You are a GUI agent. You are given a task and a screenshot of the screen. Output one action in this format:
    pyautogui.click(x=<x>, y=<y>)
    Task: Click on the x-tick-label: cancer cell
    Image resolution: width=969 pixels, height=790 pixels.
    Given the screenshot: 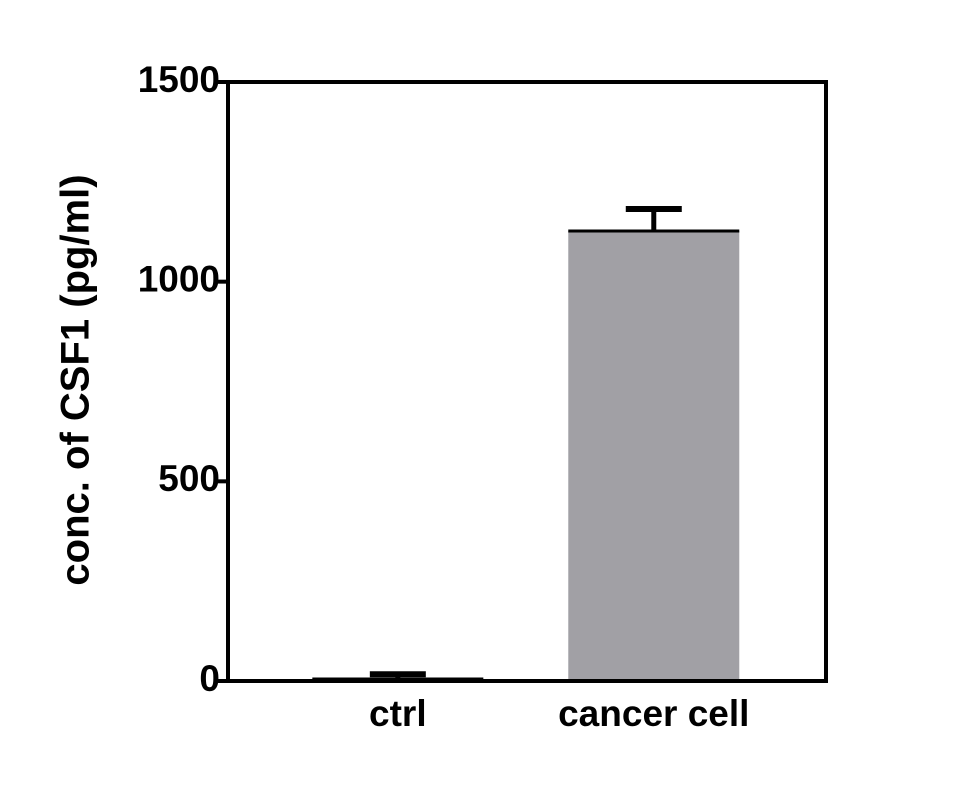 What is the action you would take?
    pyautogui.click(x=653, y=713)
    